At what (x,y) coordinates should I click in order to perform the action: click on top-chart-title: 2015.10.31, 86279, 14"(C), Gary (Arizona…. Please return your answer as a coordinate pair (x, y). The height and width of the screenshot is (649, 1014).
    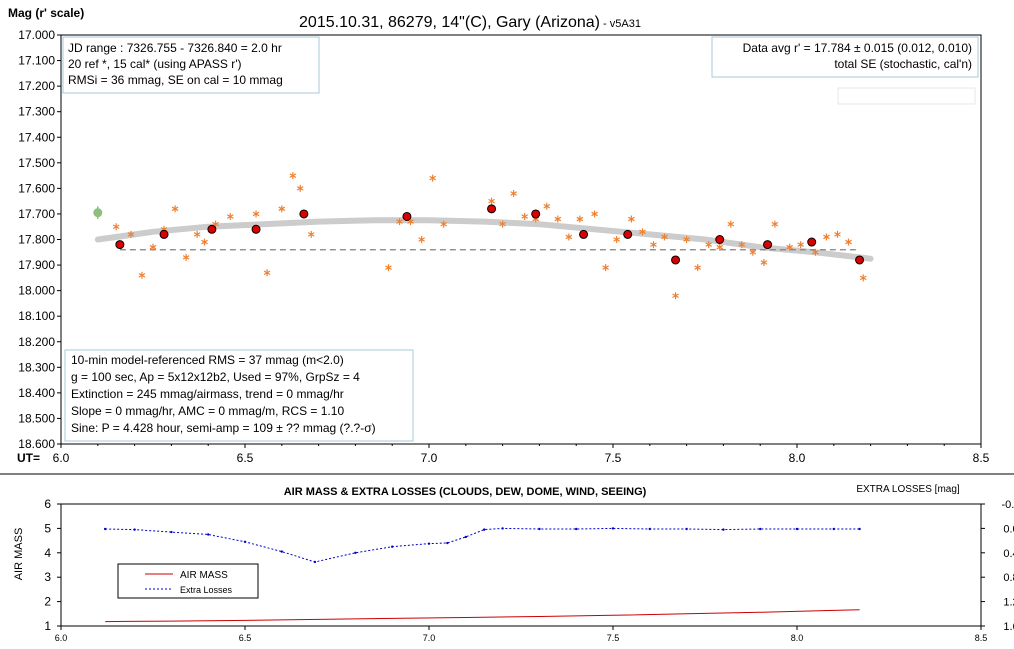
    Looking at the image, I should click on (470, 22).